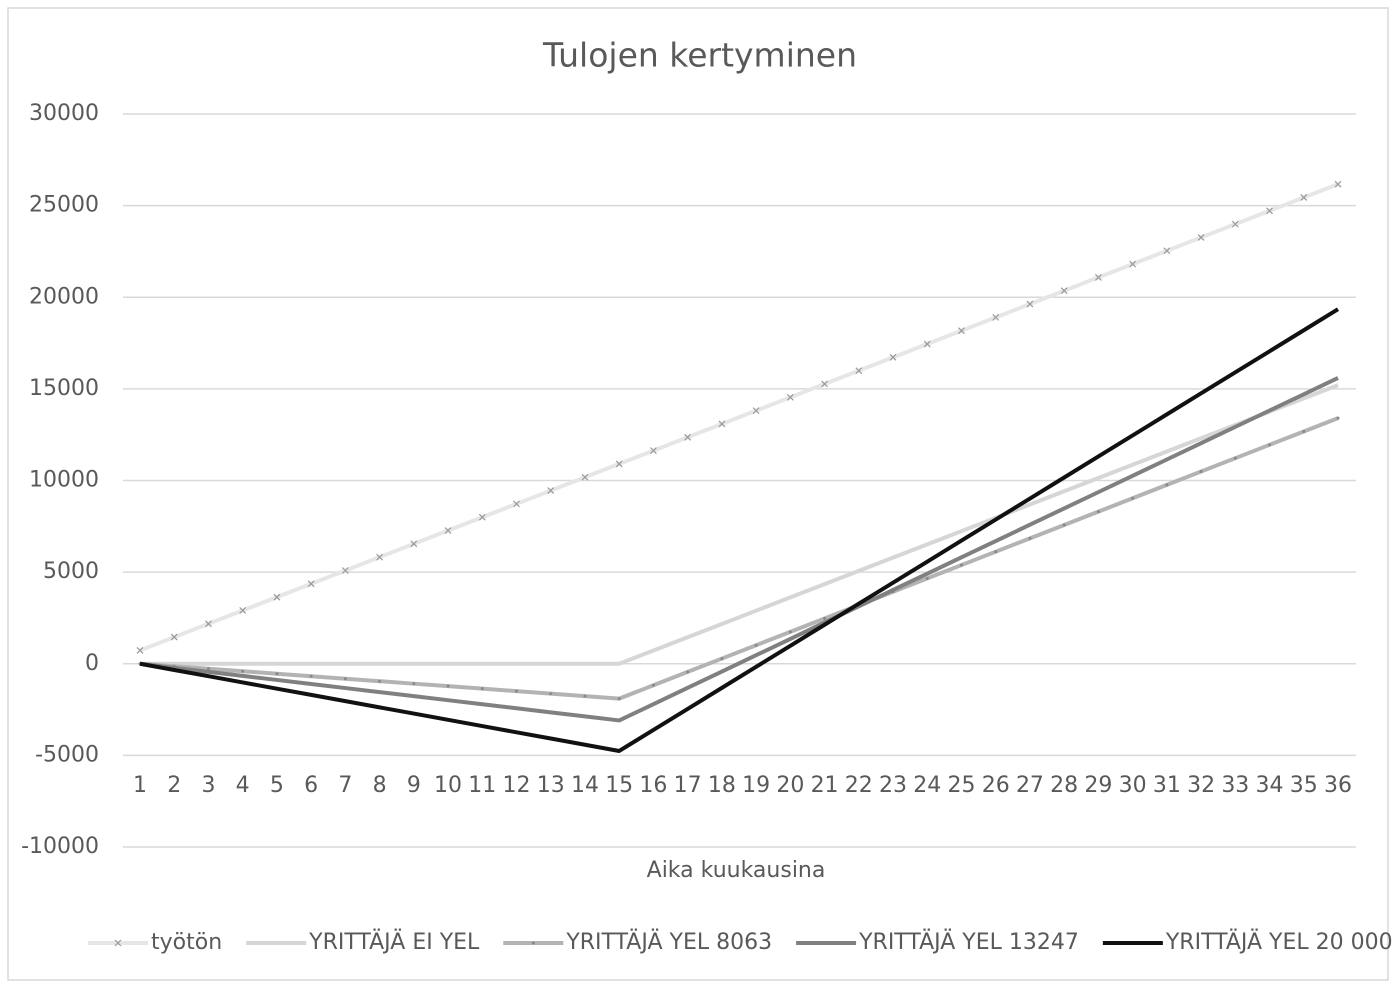 The image size is (1395, 984). I want to click on x-tick-label: 32, so click(1201, 785).